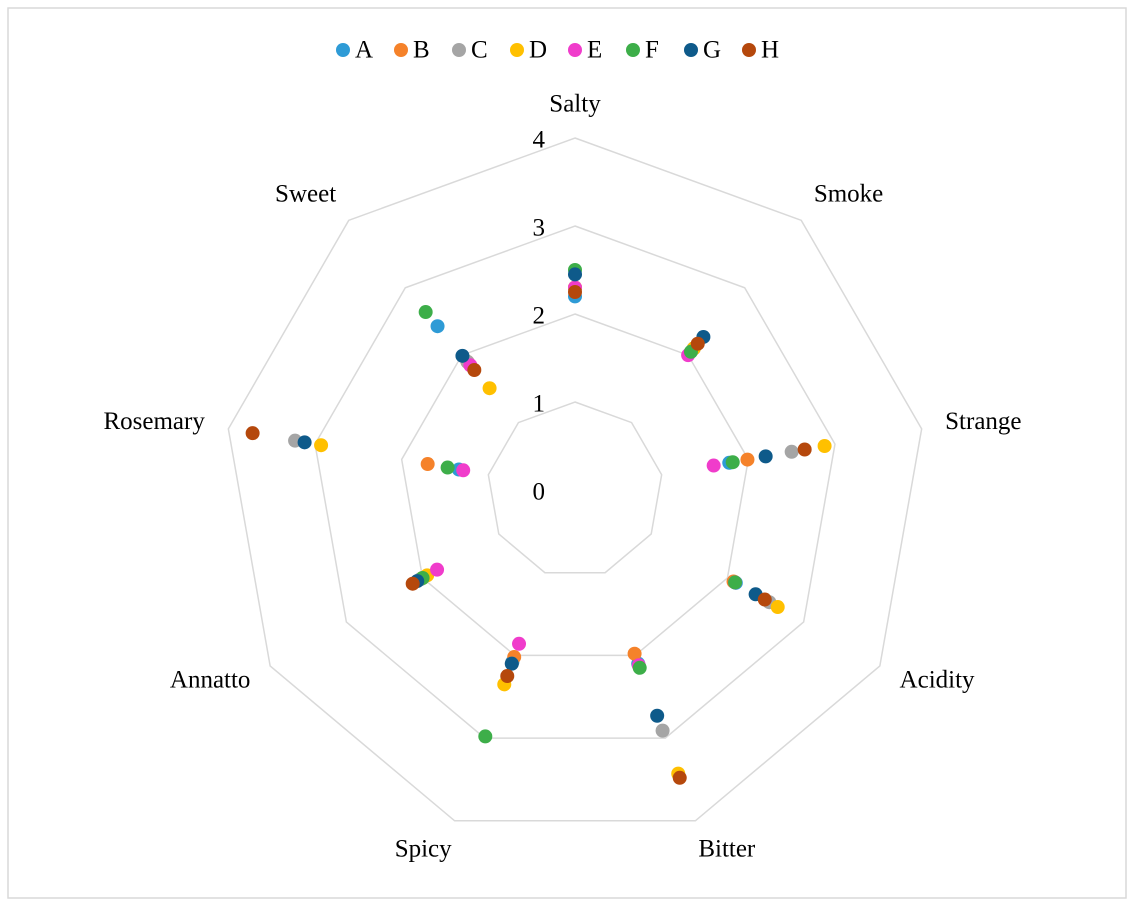  I want to click on legend-label: A, so click(364, 50).